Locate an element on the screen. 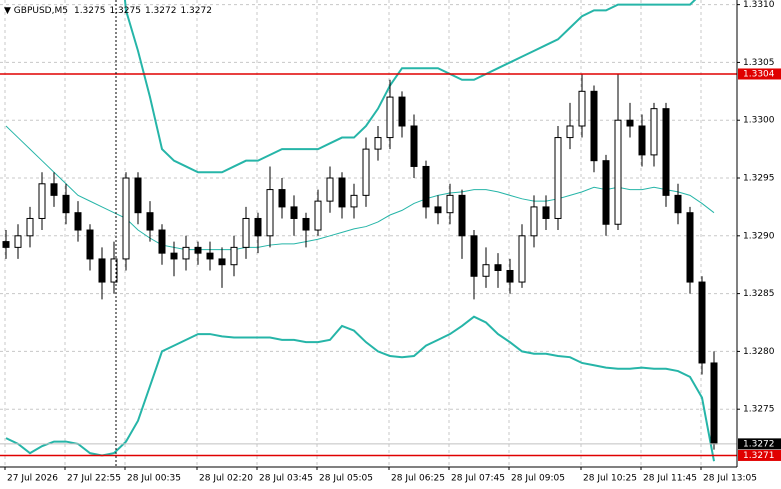  y-tick-label: 1.3305 is located at coordinates (759, 63).